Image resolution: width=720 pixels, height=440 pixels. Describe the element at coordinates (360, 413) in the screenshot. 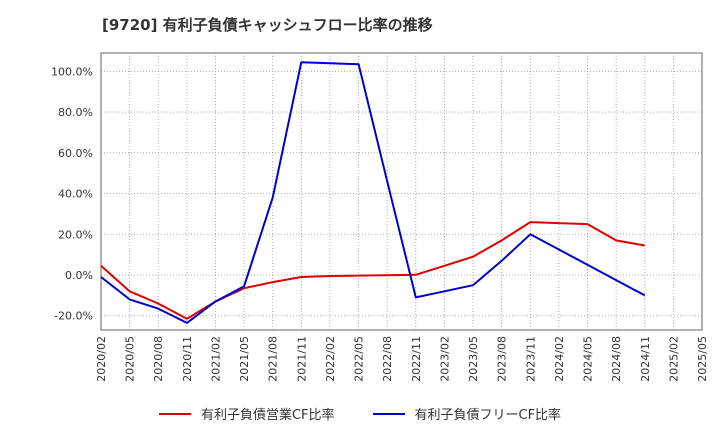

I see `legend: 有利子負債営業CF比率 有利子負債フリーCF比率` at that location.